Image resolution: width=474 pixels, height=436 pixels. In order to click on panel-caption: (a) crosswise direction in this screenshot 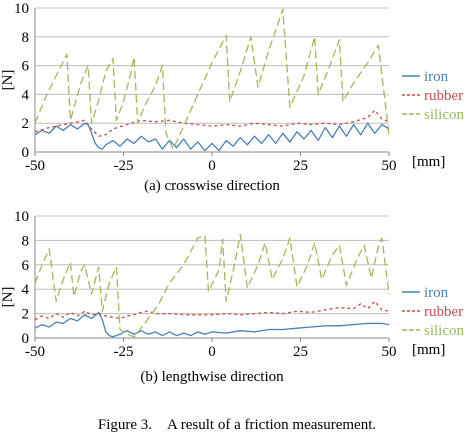, I will do `click(212, 186)`.